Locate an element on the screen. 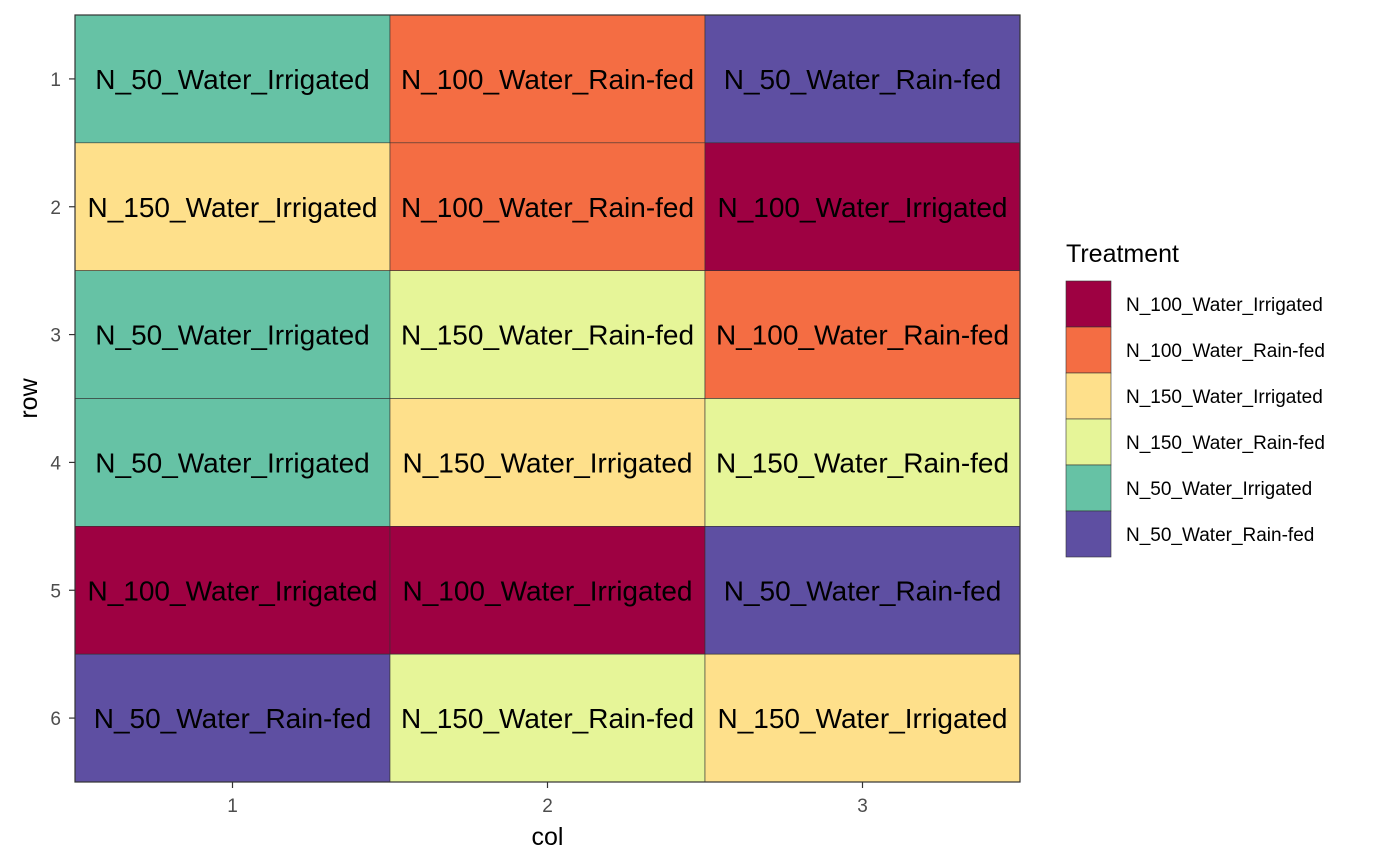  legend-label: N_50_Water_Irrigated is located at coordinates (1219, 489).